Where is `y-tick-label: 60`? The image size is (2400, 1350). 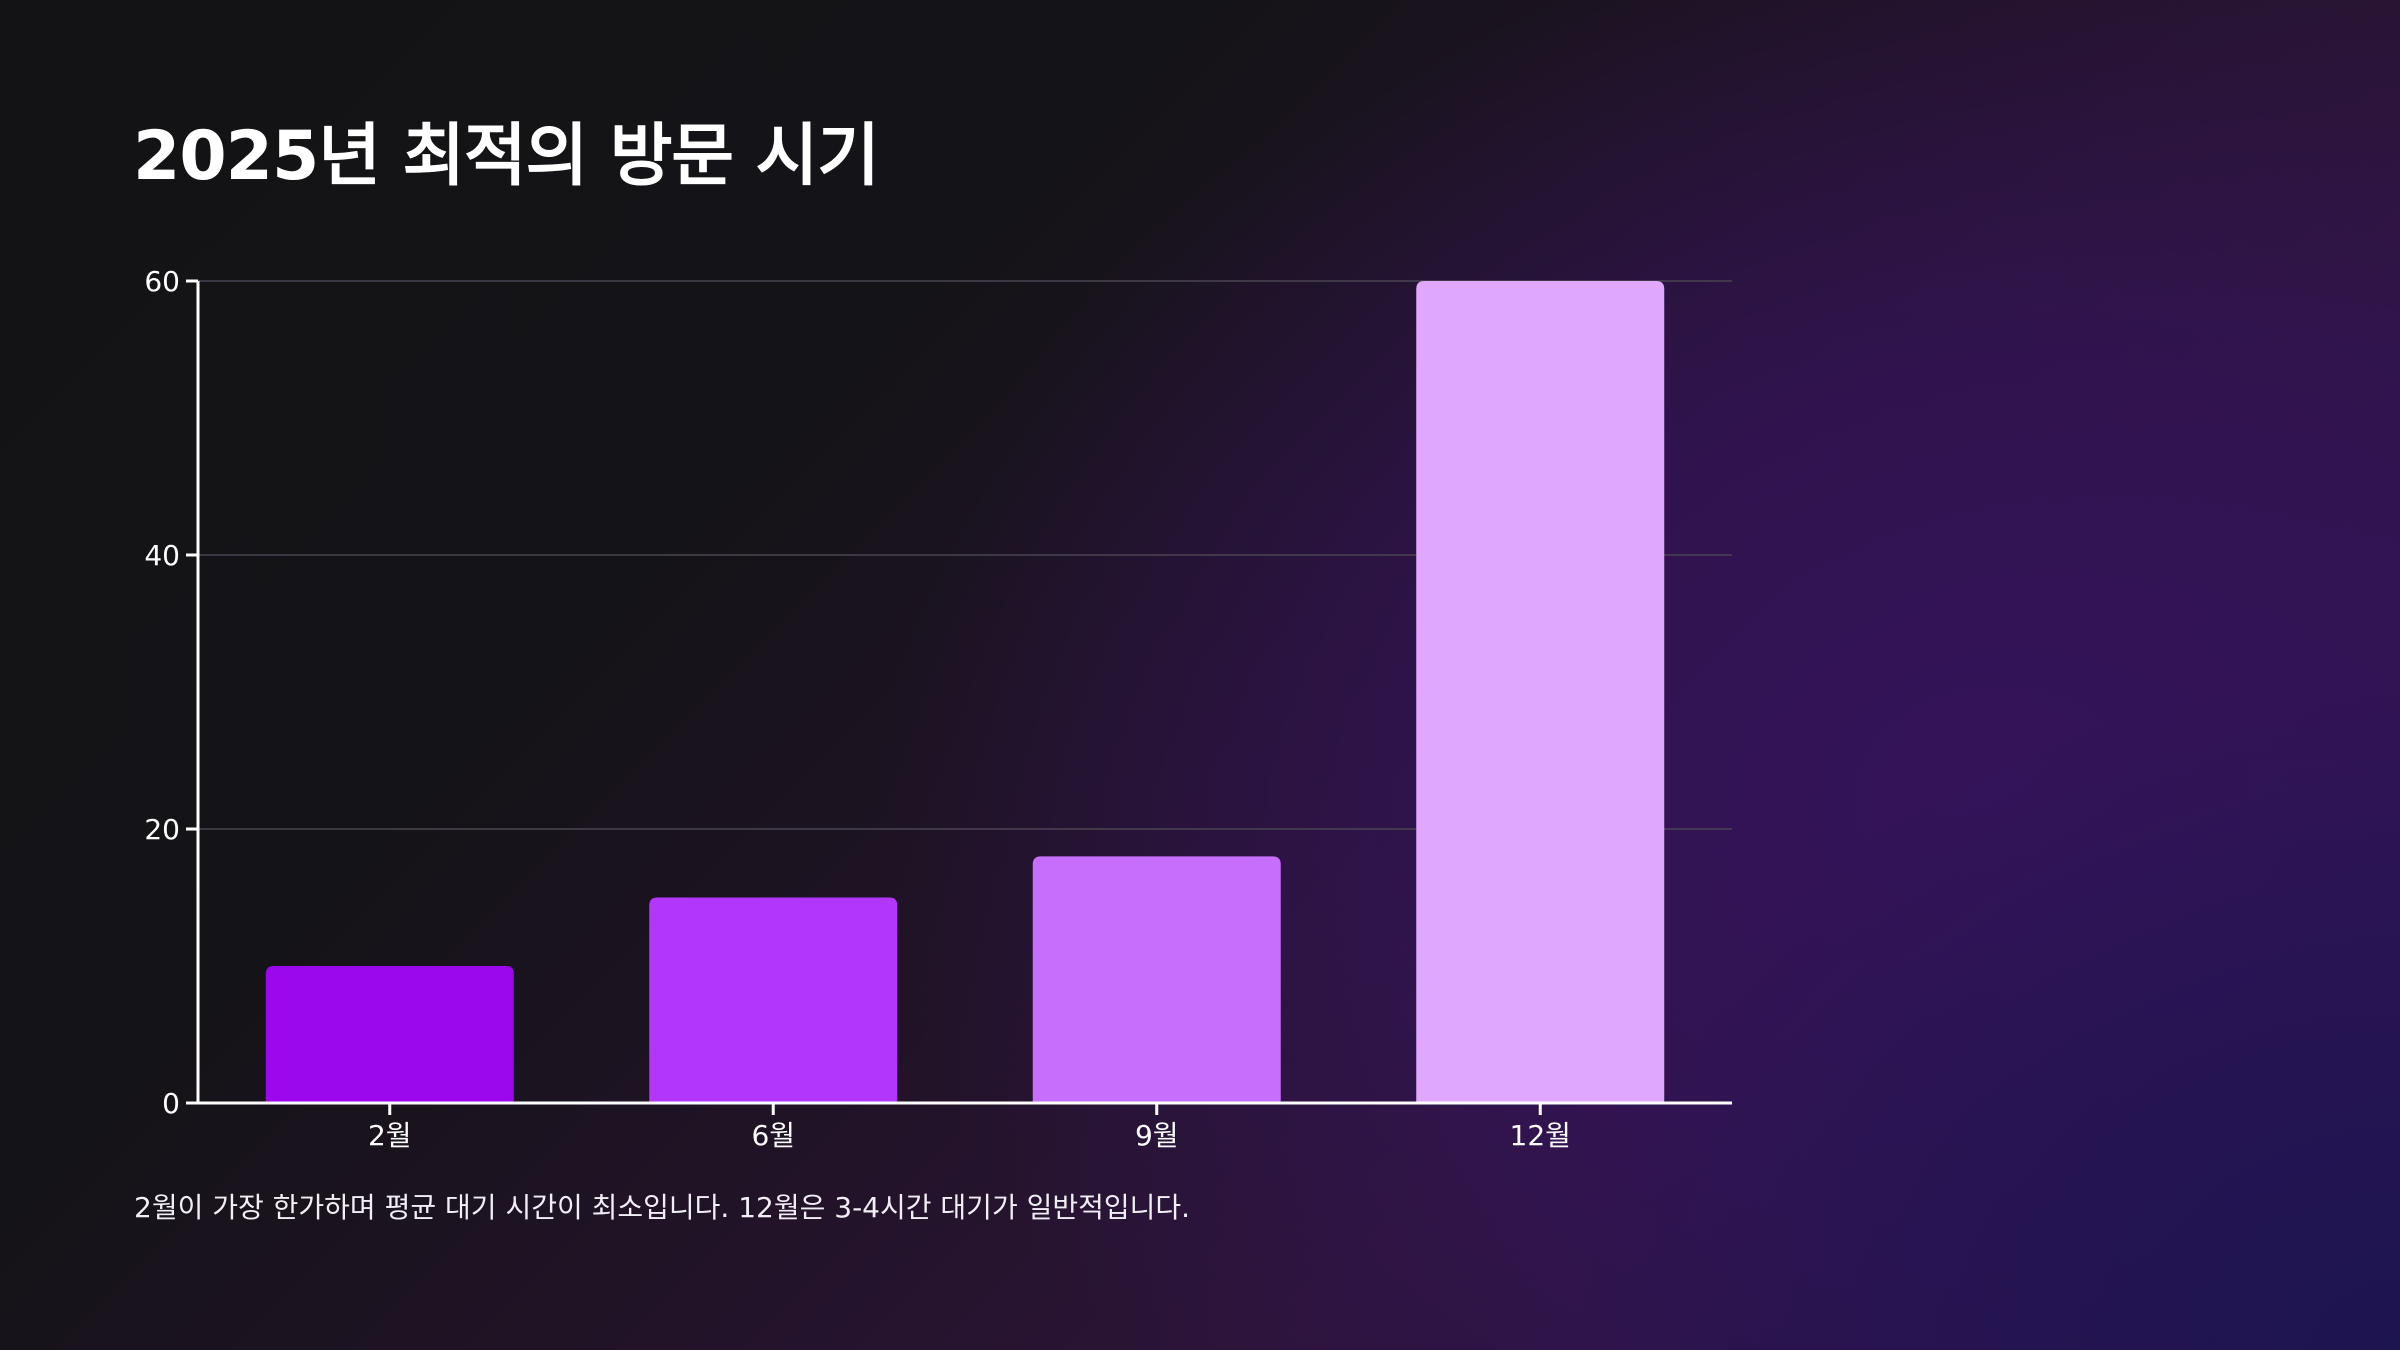 y-tick-label: 60 is located at coordinates (162, 281).